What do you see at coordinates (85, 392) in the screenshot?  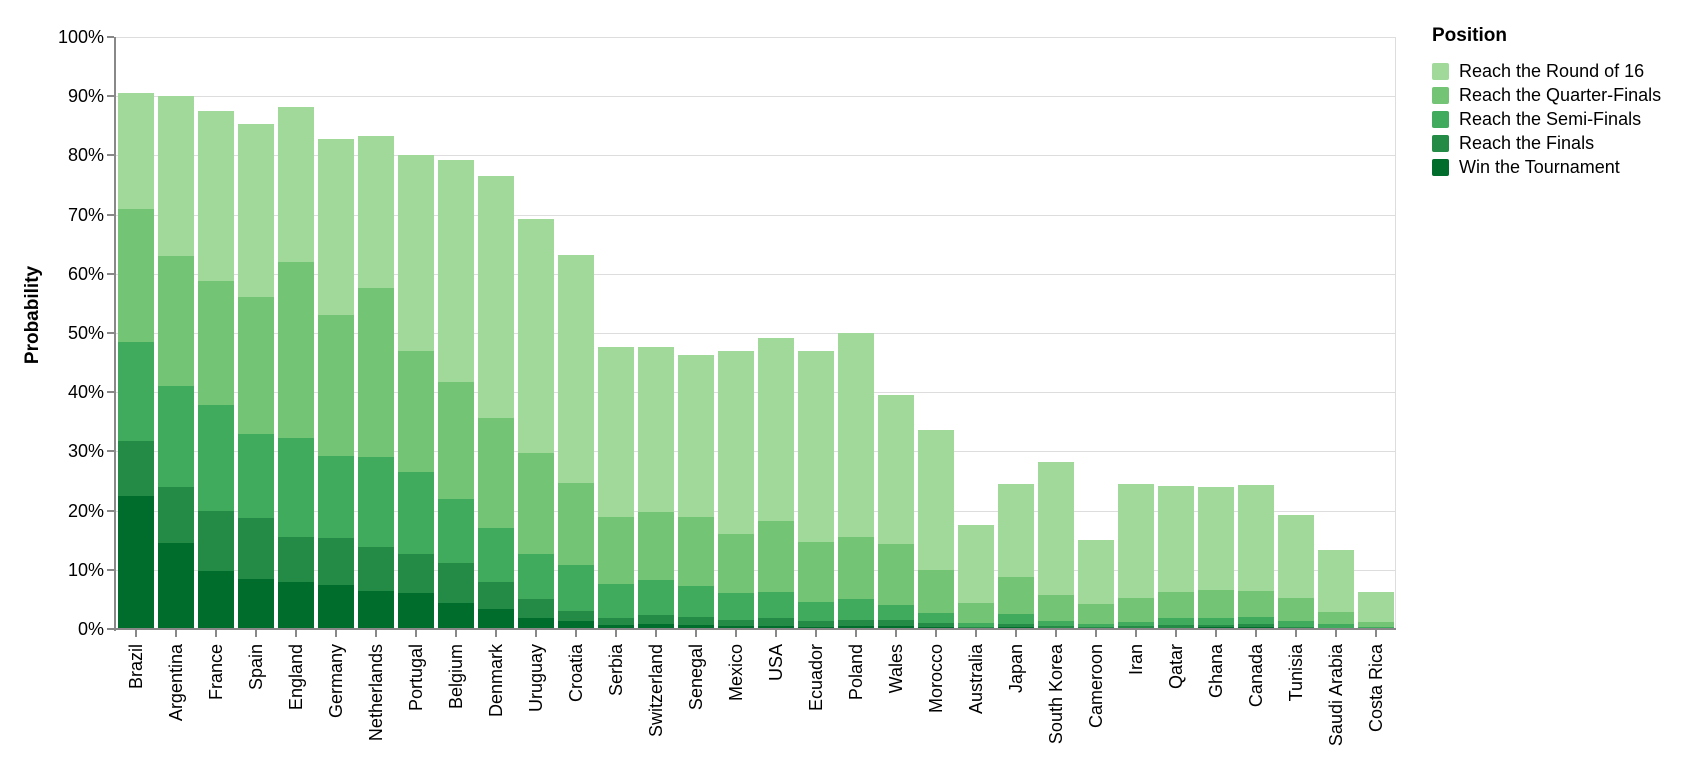 I see `y-tick-label-40pct: 40%` at bounding box center [85, 392].